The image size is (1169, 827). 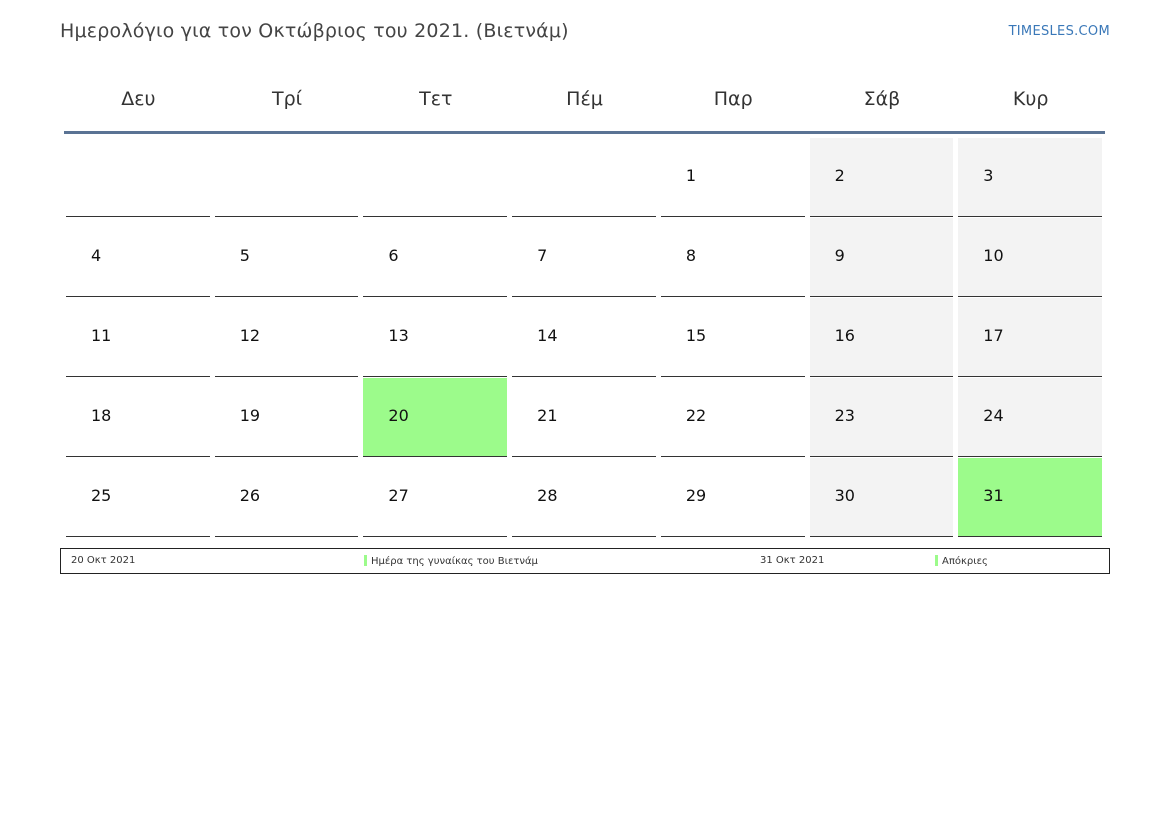 I want to click on day-number: 19, so click(x=250, y=415).